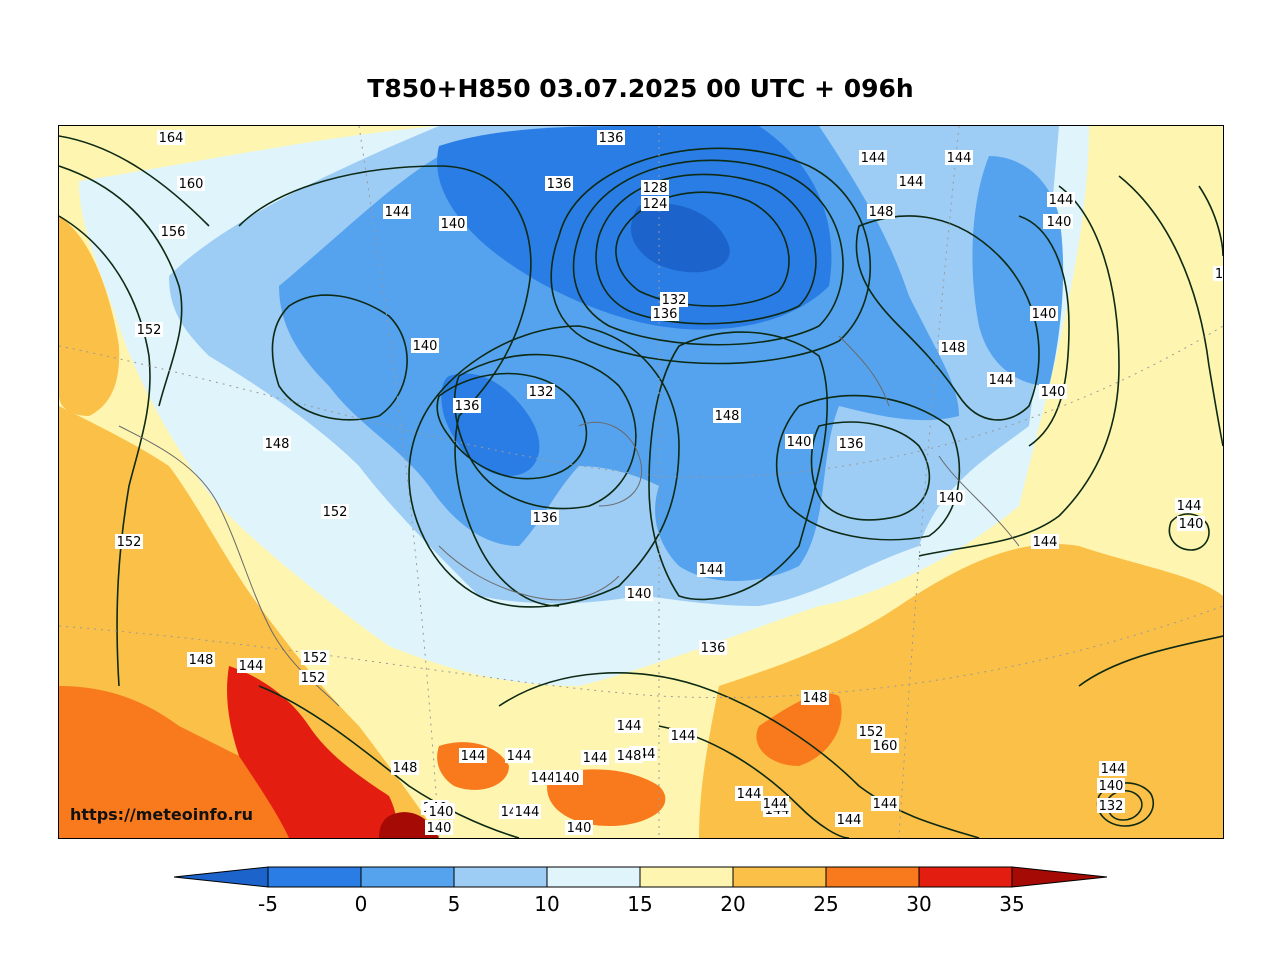 This screenshot has height=963, width=1281. I want to click on map-title: T850+H850 03.07.2025 00 UTC + 096h, so click(640, 88).